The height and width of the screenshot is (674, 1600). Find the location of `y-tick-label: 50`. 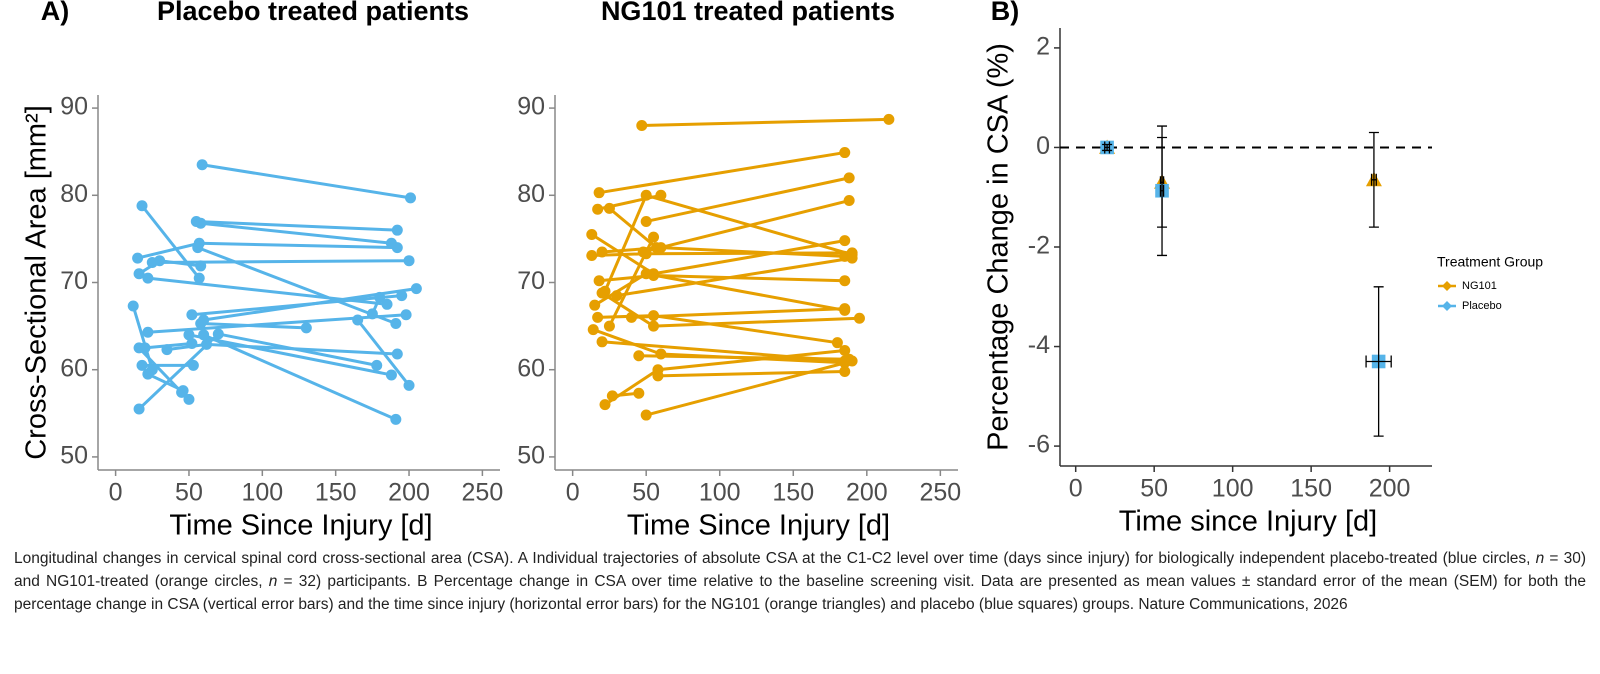

y-tick-label: 50 is located at coordinates (531, 456).